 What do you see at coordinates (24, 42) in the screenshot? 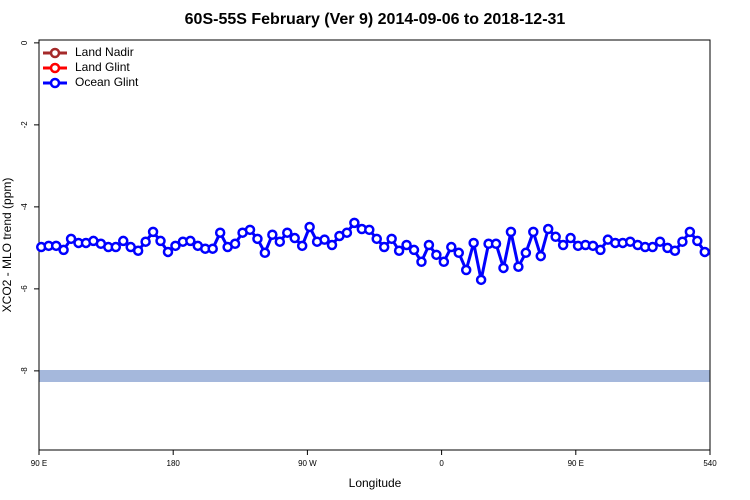
I see `y-tick-label: 0` at bounding box center [24, 42].